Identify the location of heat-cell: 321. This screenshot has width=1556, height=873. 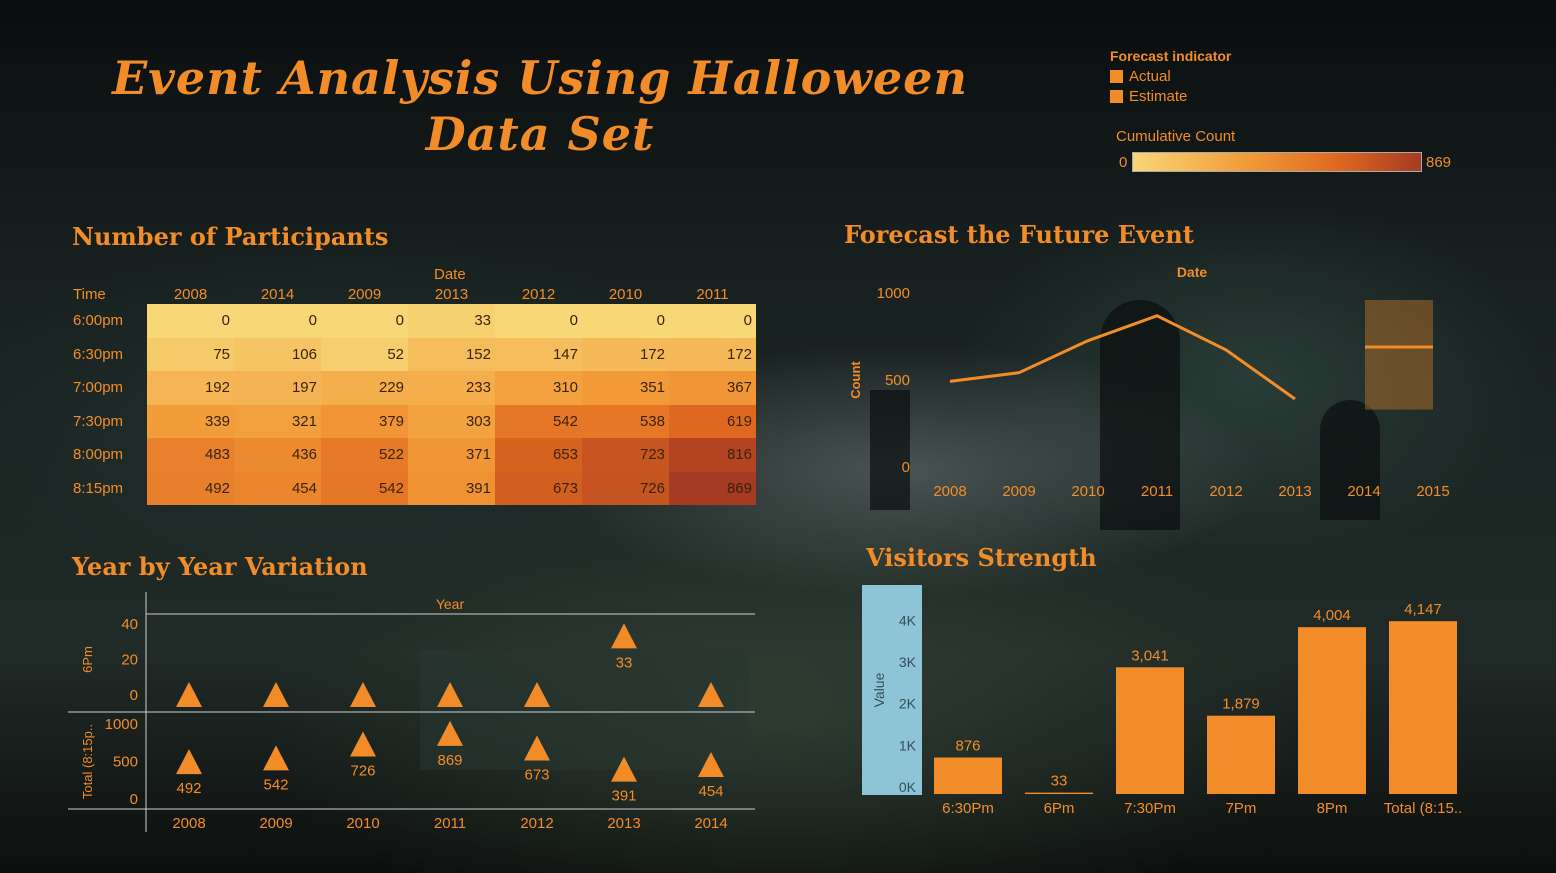
(277, 421).